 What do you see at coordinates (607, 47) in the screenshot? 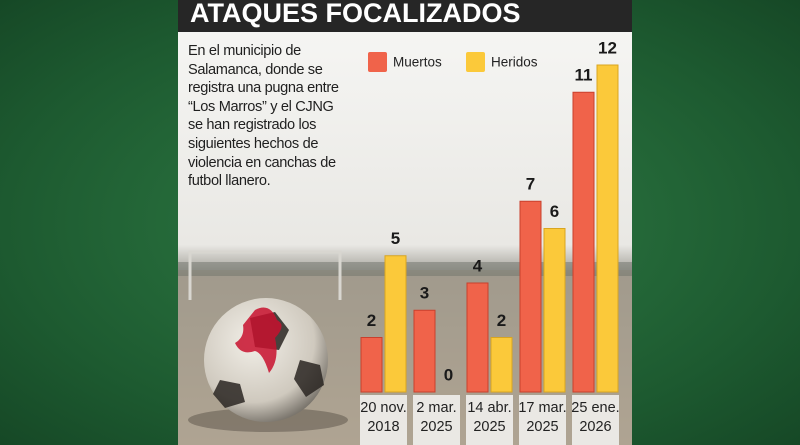
I see `data-label: 12` at bounding box center [607, 47].